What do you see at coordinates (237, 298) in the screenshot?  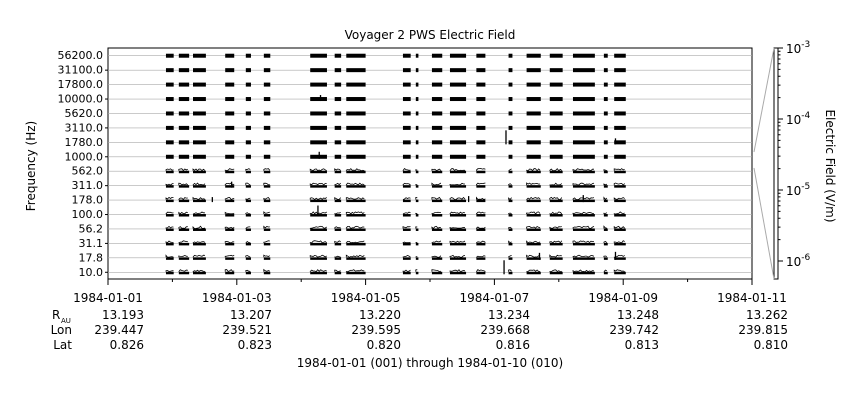 I see `x-tick-label: 1984-01-03` at bounding box center [237, 298].